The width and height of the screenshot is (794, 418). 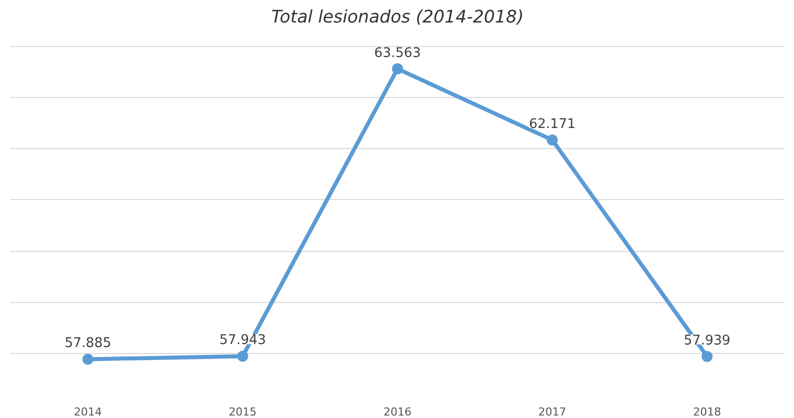 What do you see at coordinates (552, 124) in the screenshot?
I see `data-label: 62.171` at bounding box center [552, 124].